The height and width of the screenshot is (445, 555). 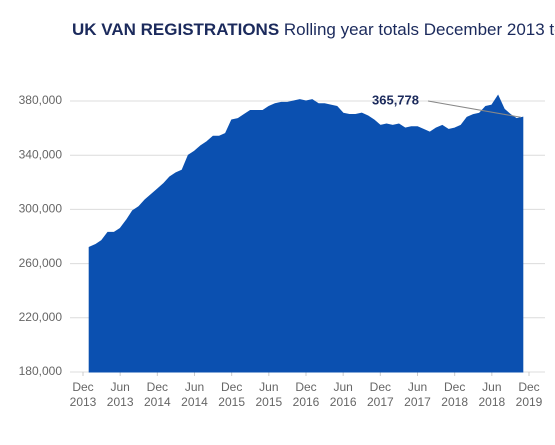 I want to click on y-tick-label: 340,000, so click(x=41, y=154).